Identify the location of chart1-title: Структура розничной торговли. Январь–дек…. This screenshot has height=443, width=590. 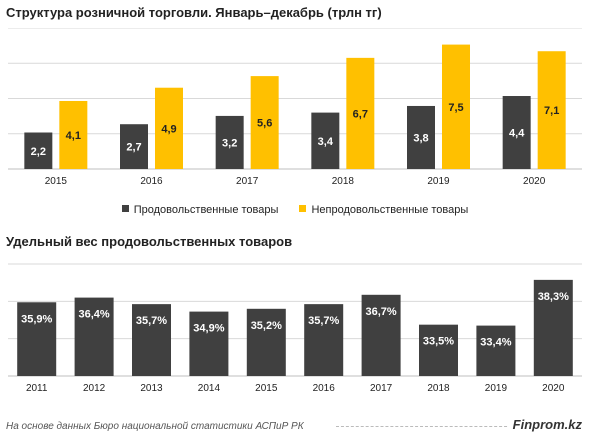
(194, 12).